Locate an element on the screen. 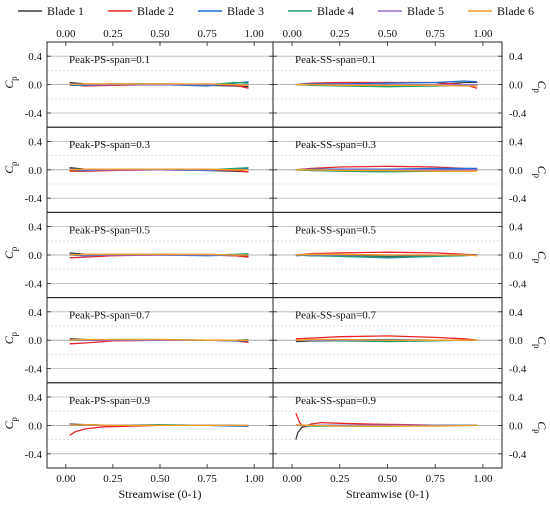 The height and width of the screenshot is (505, 550). legend-item: Blade 1 is located at coordinates (51, 11).